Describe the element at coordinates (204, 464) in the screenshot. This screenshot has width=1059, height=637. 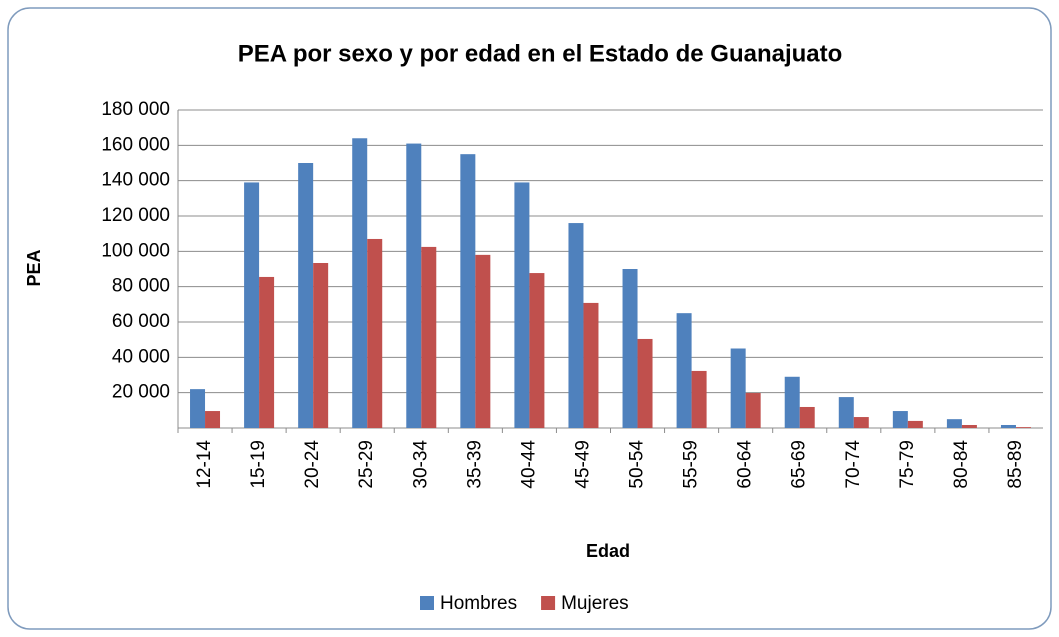
I see `x-tick-label: 12-14` at that location.